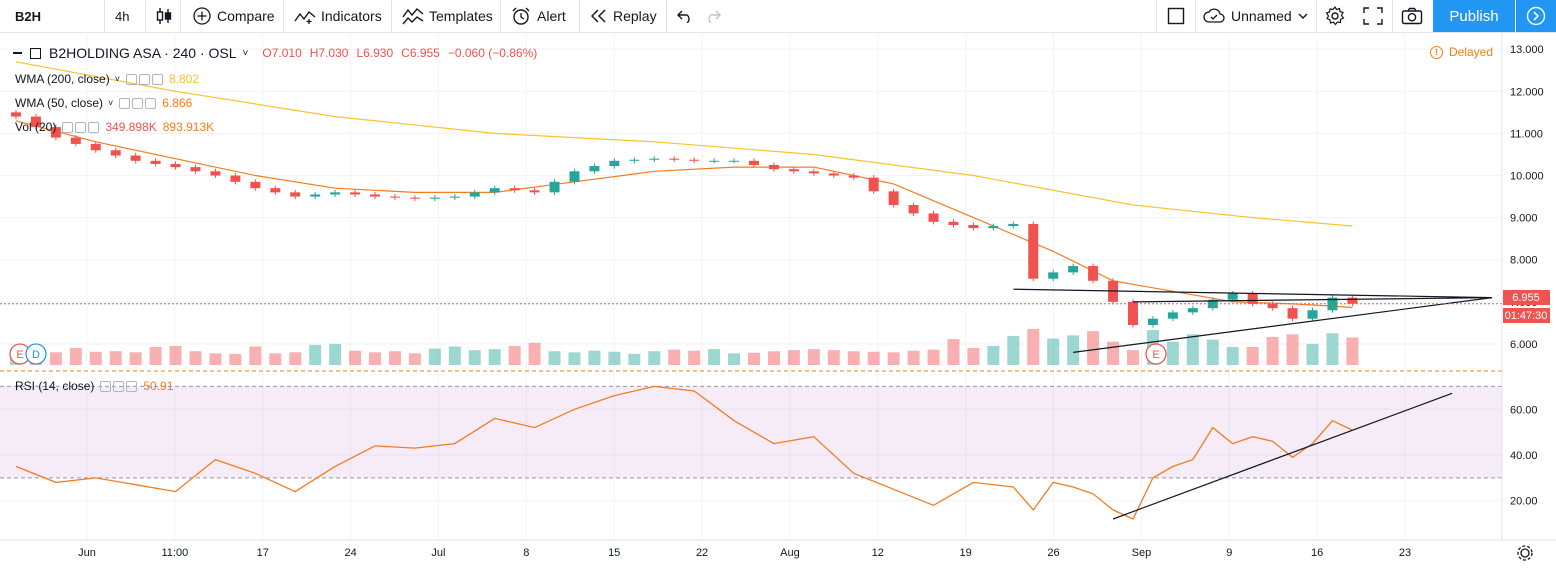 This screenshot has width=1556, height=569. Describe the element at coordinates (1524, 455) in the screenshot. I see `rsi-axis: 60.00 40.00 20.00` at that location.